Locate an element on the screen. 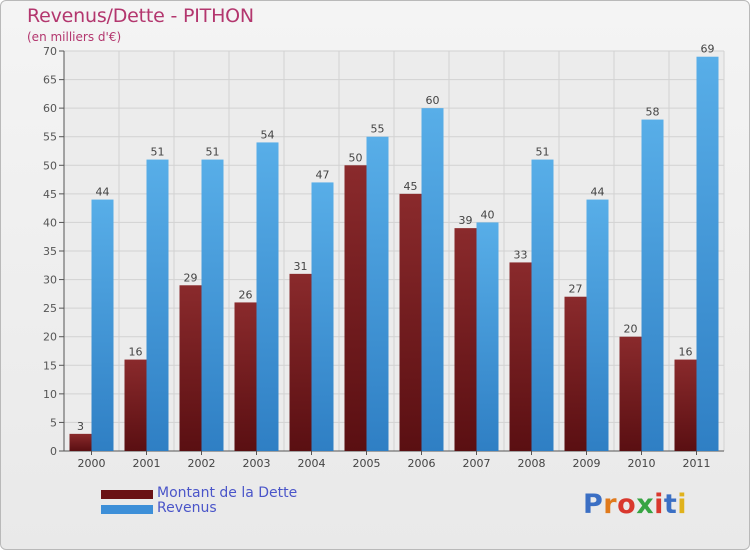 The image size is (750, 550). x-tick-label: 2005 is located at coordinates (367, 463).